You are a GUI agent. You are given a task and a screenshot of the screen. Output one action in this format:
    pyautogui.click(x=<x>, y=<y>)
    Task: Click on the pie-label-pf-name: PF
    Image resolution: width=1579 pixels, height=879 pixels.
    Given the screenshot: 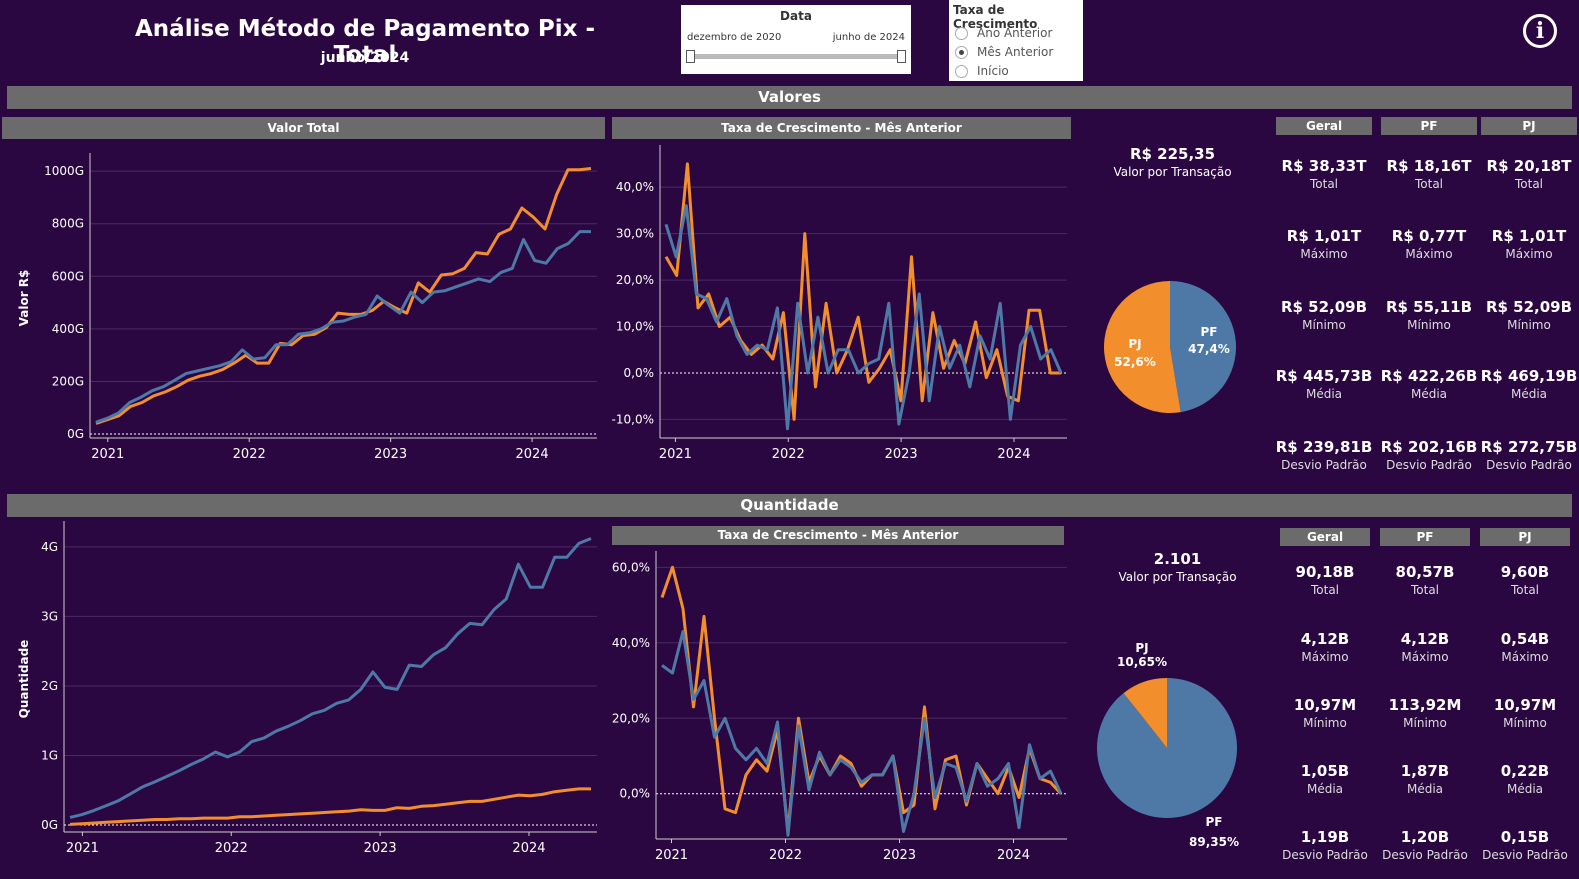 What is the action you would take?
    pyautogui.click(x=1214, y=822)
    